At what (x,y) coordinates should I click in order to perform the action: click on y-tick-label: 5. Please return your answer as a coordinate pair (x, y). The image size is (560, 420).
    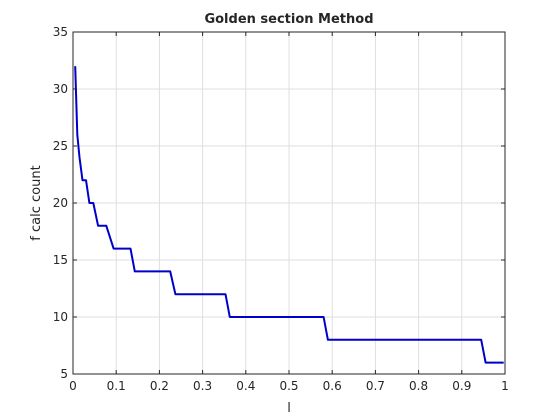
    Looking at the image, I should click on (64, 374).